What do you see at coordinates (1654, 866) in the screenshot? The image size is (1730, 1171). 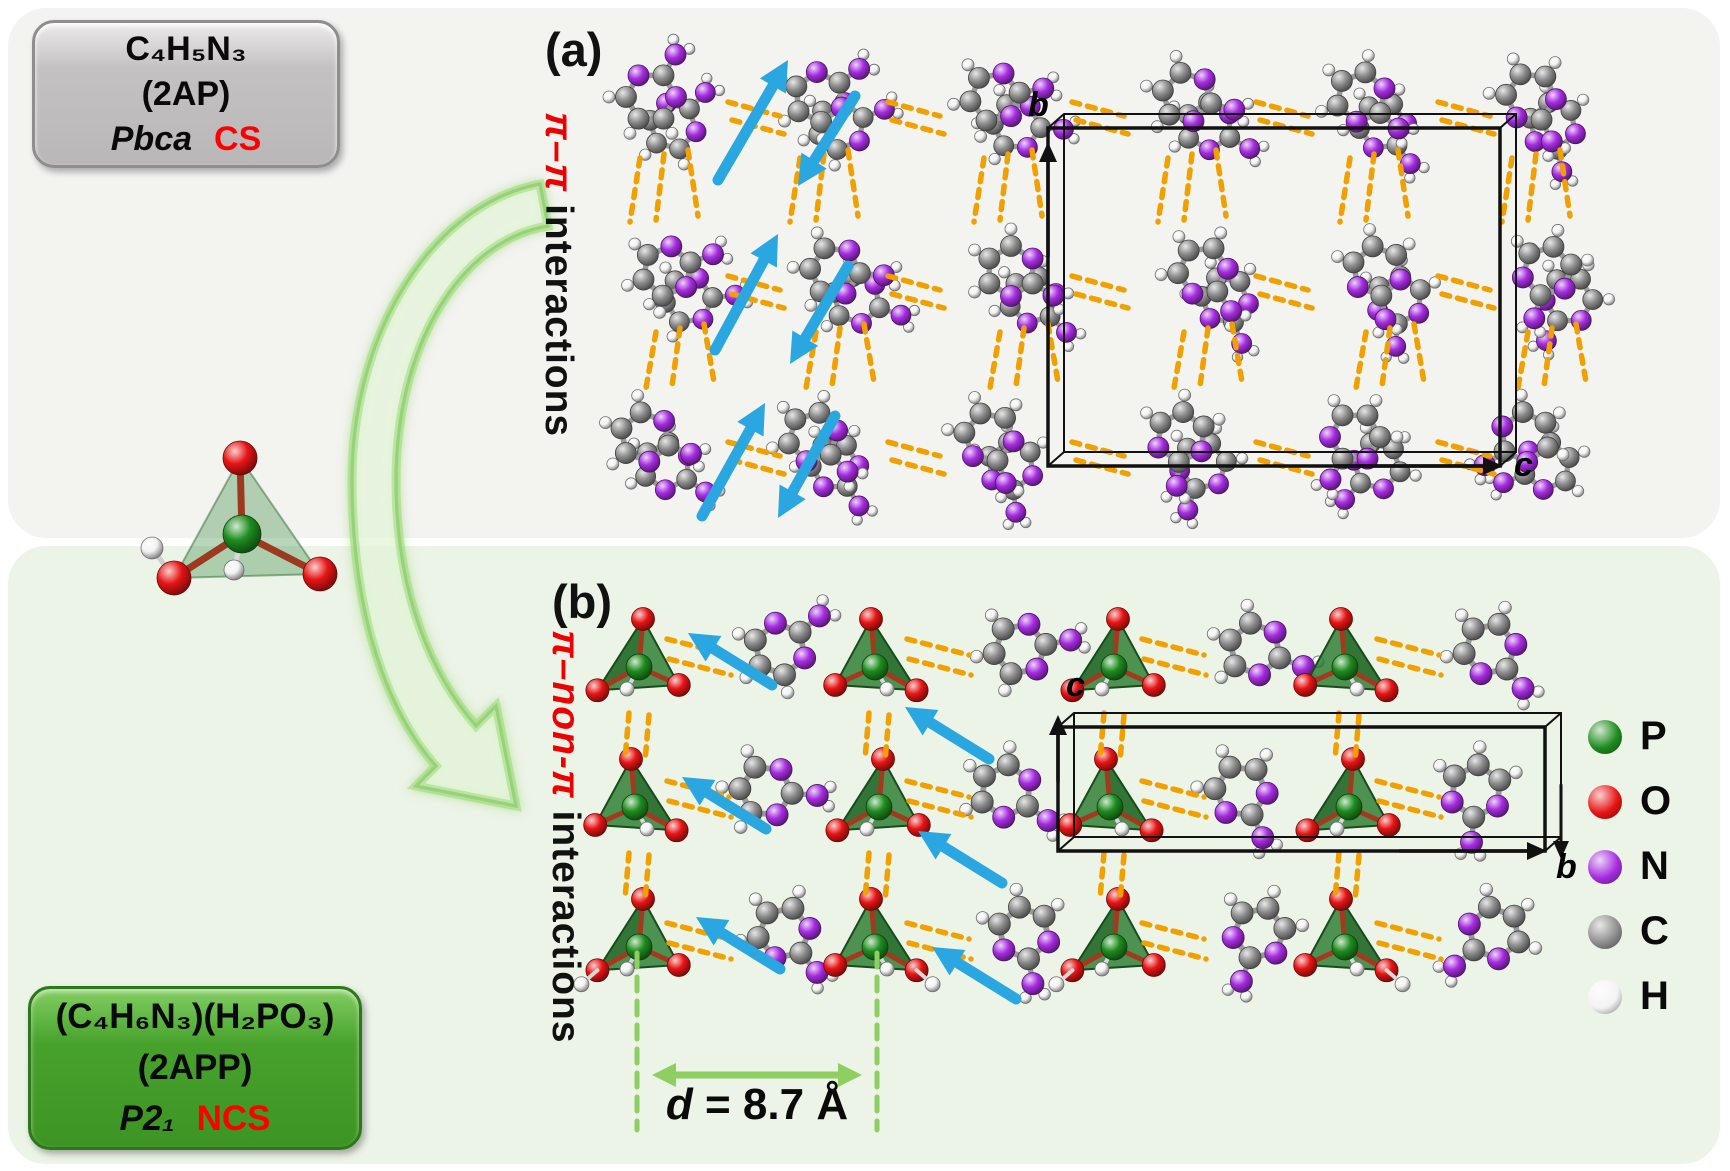 I see `legend-symbol: N` at bounding box center [1654, 866].